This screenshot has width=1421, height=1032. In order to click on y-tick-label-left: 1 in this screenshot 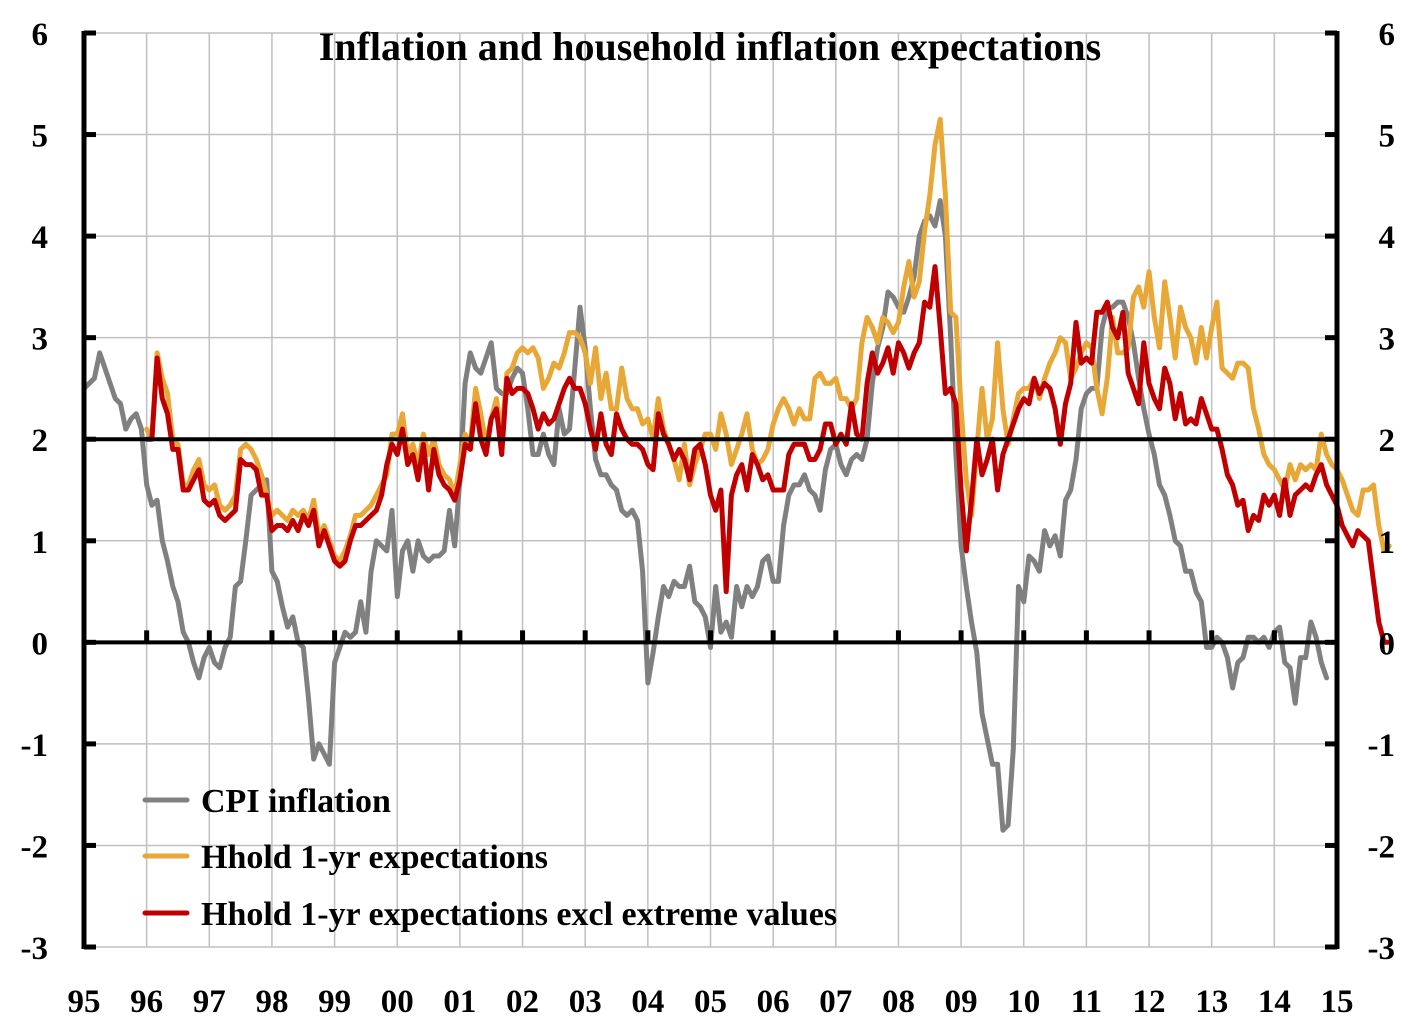, I will do `click(40, 543)`.